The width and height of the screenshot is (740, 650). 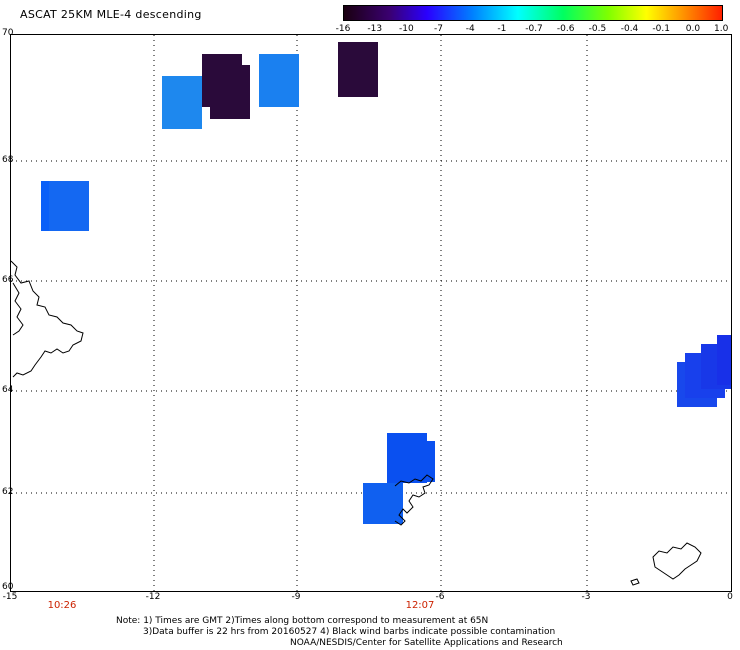 What do you see at coordinates (8, 33) in the screenshot?
I see `lat-tick-label: 70` at bounding box center [8, 33].